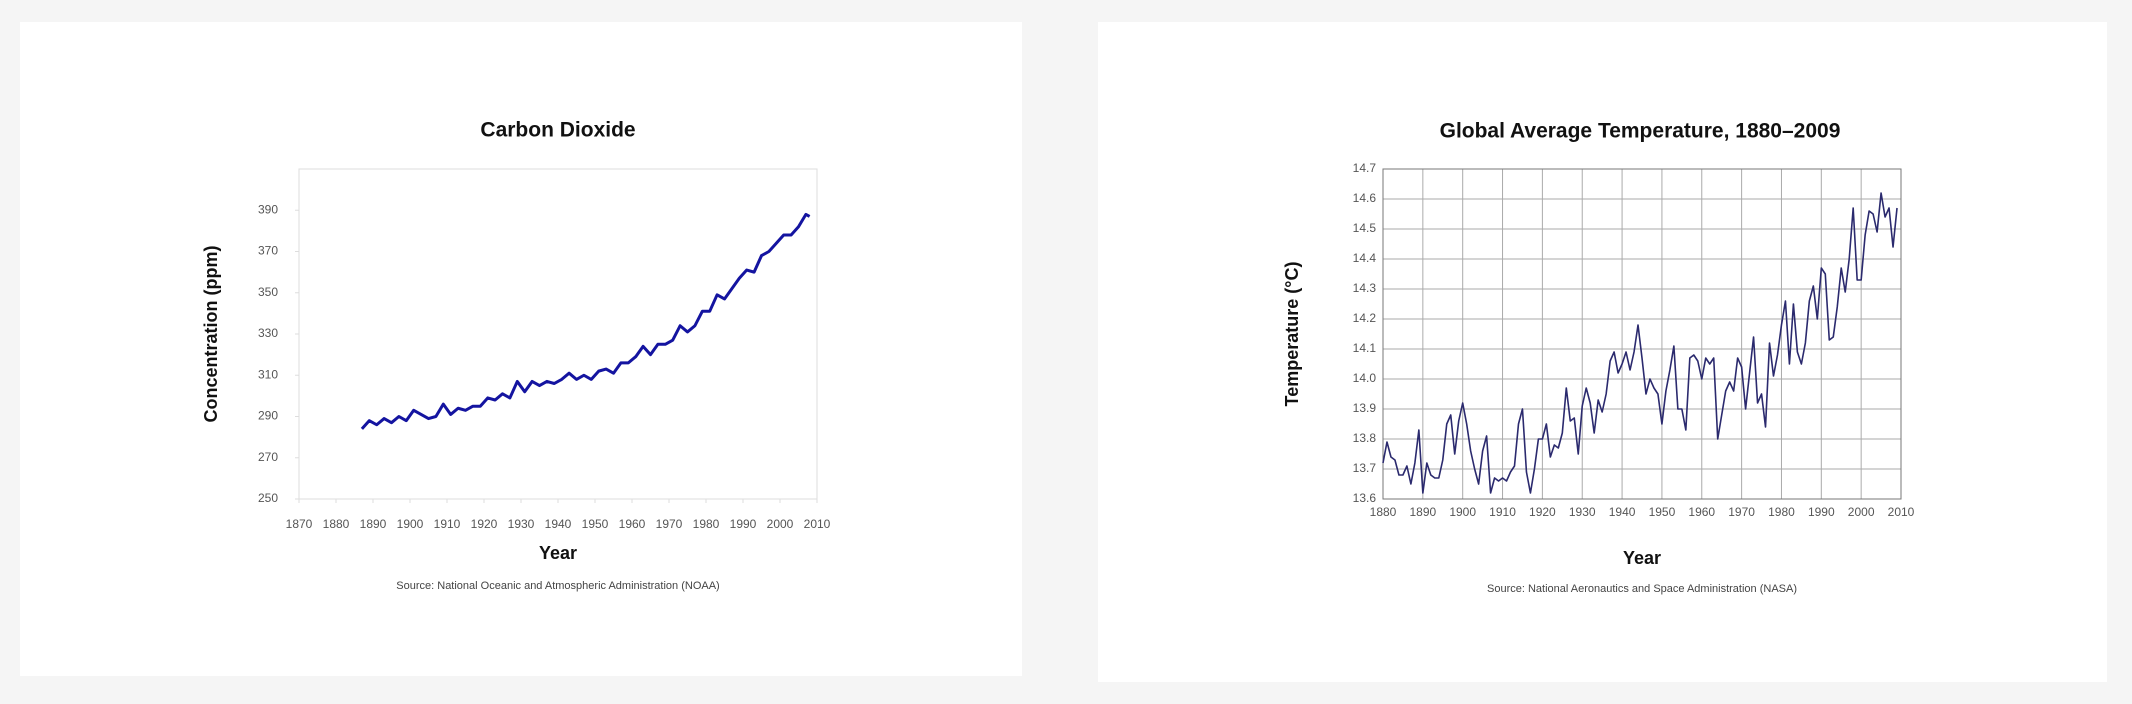 The image size is (2132, 704). I want to click on y-tick-label: 310, so click(268, 374).